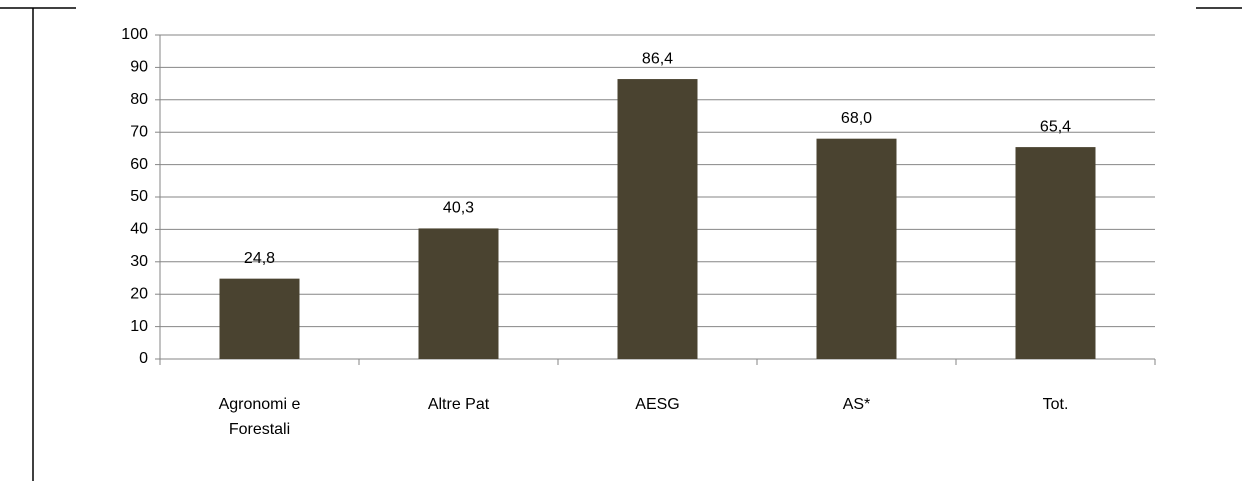 Image resolution: width=1242 pixels, height=481 pixels. What do you see at coordinates (139, 67) in the screenshot?
I see `y-tick-label: 90` at bounding box center [139, 67].